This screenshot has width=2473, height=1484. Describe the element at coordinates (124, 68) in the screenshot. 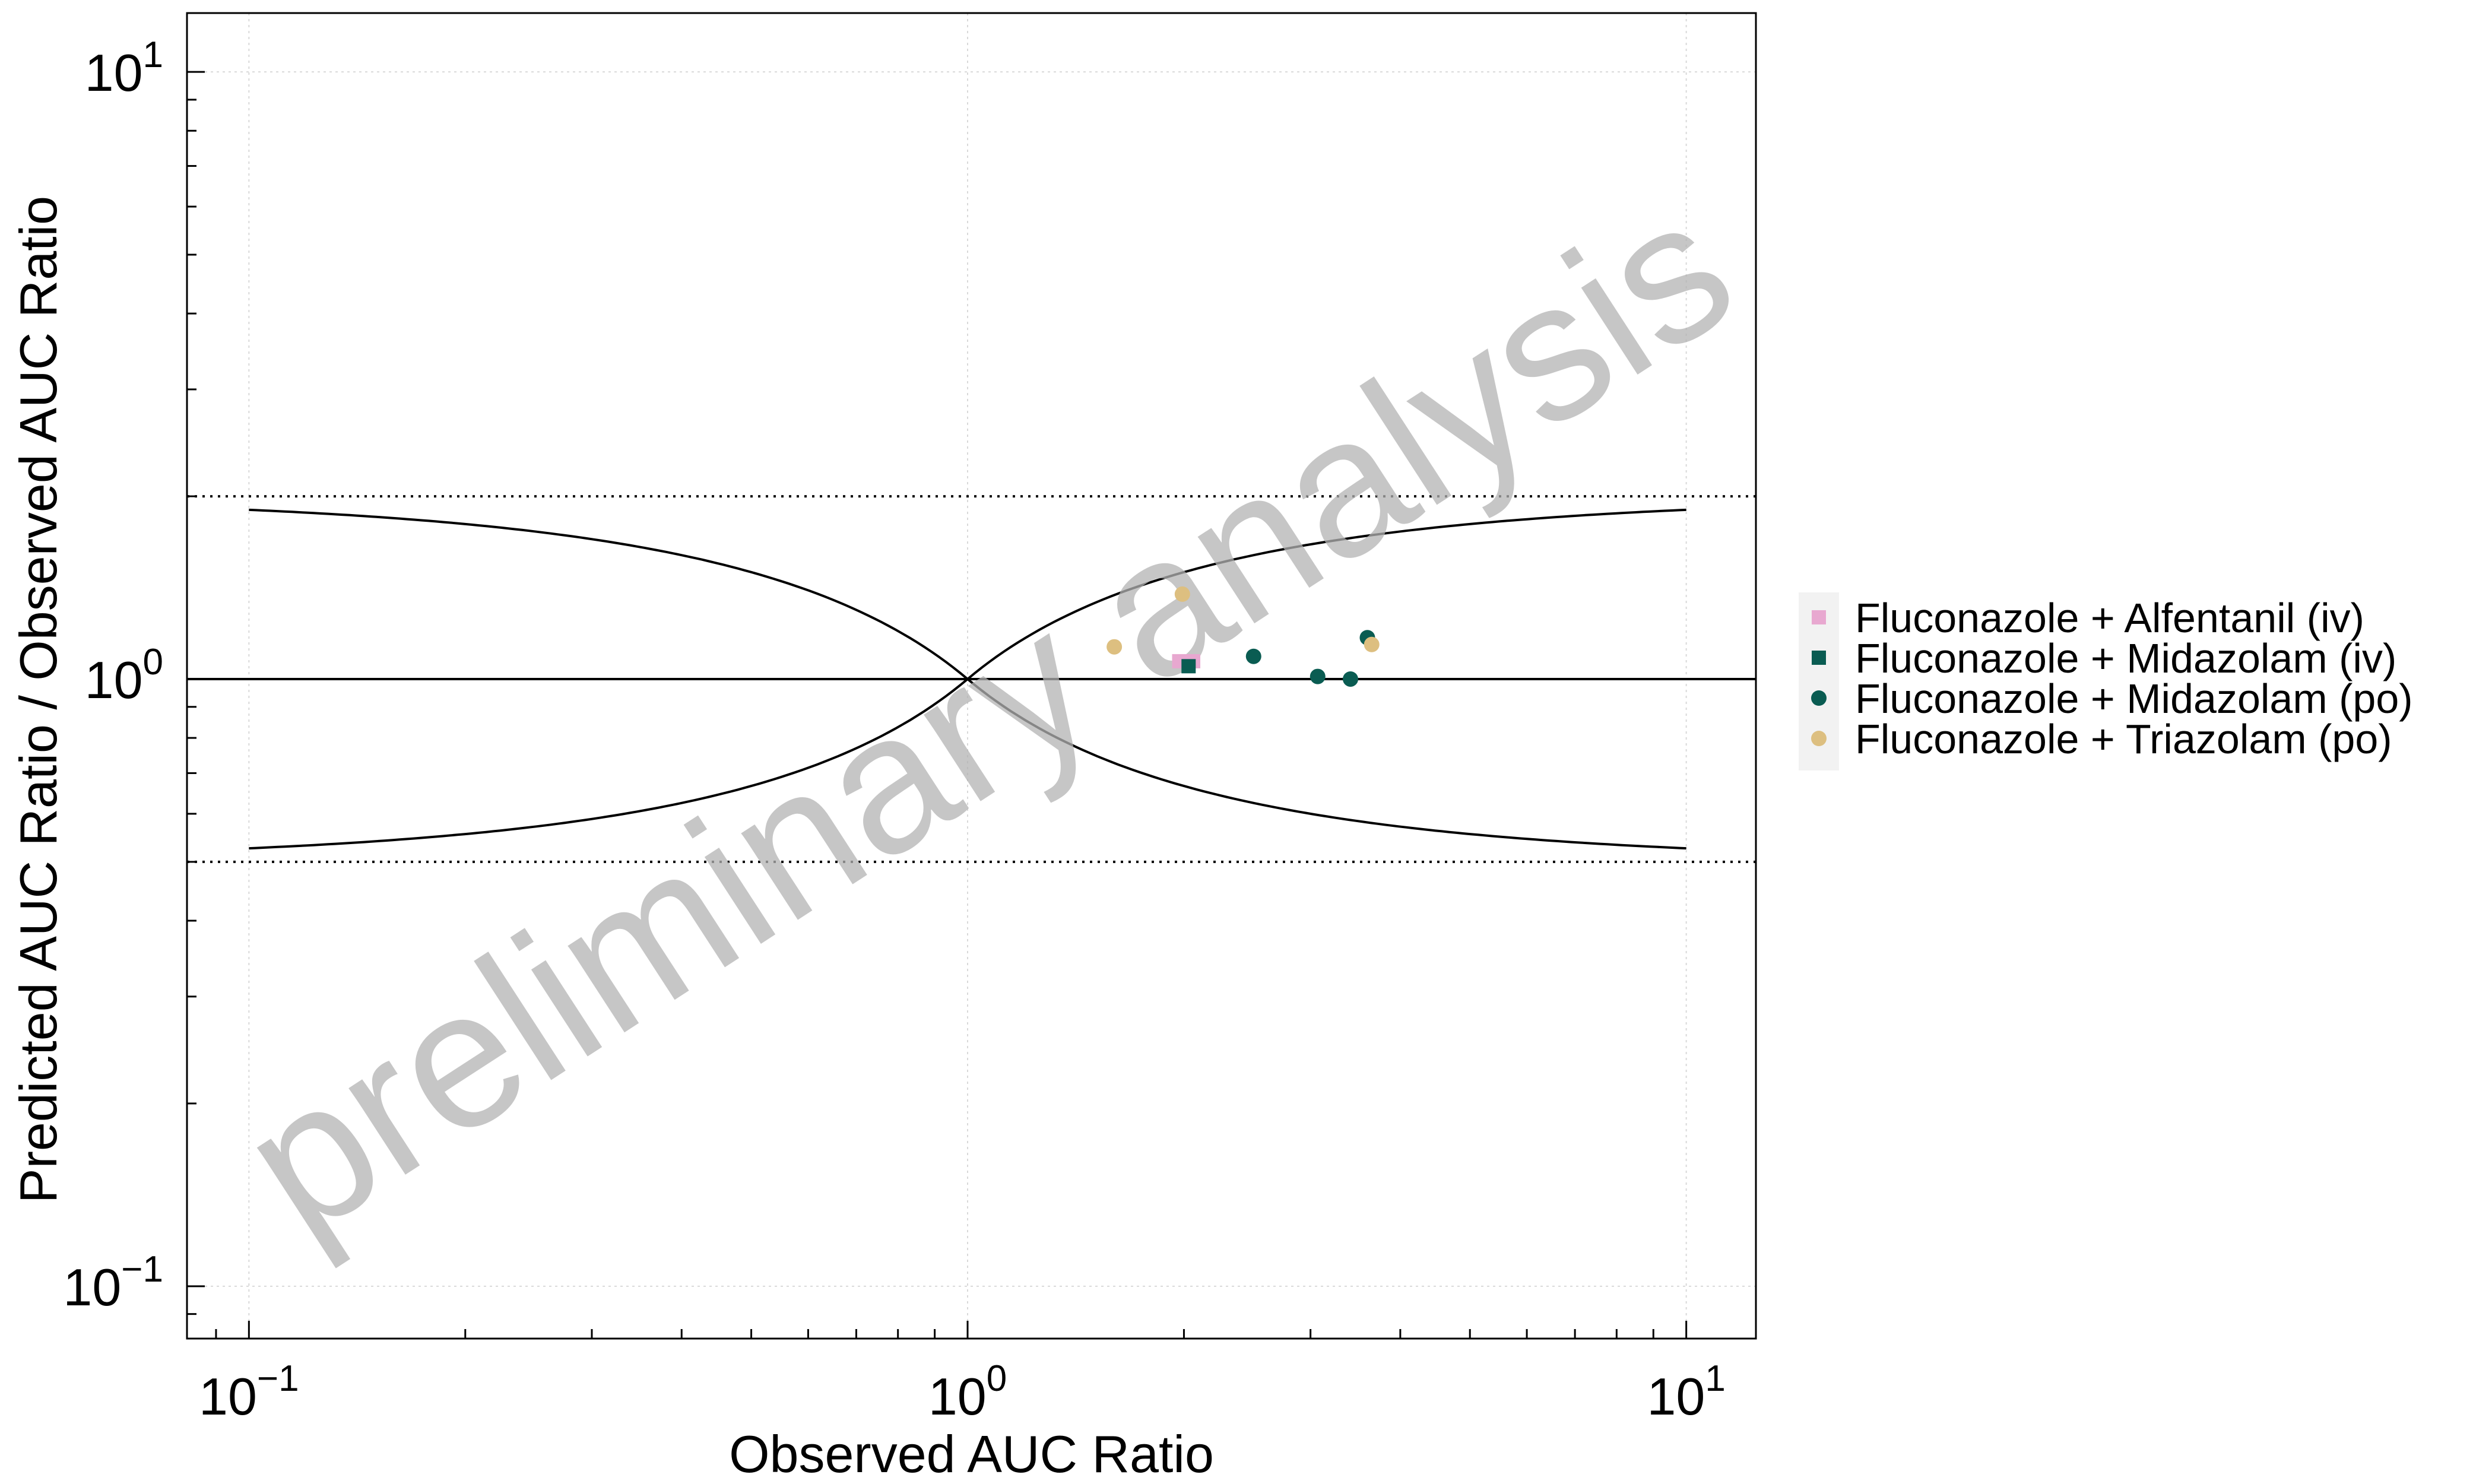

I see `y-tick-label: 10¹` at that location.